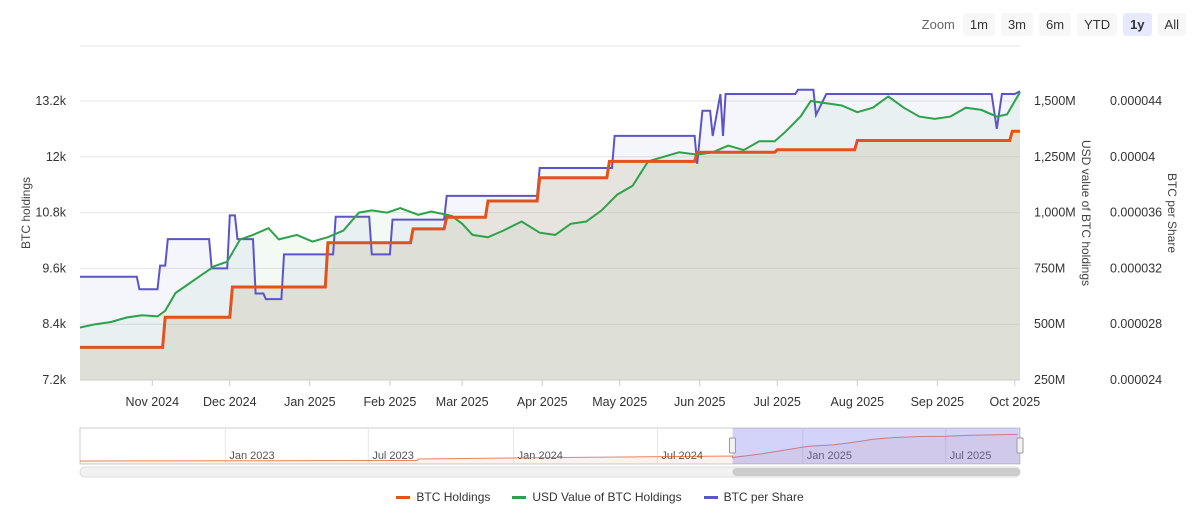  What do you see at coordinates (1137, 24) in the screenshot?
I see `zoom-1y-button: 1y` at bounding box center [1137, 24].